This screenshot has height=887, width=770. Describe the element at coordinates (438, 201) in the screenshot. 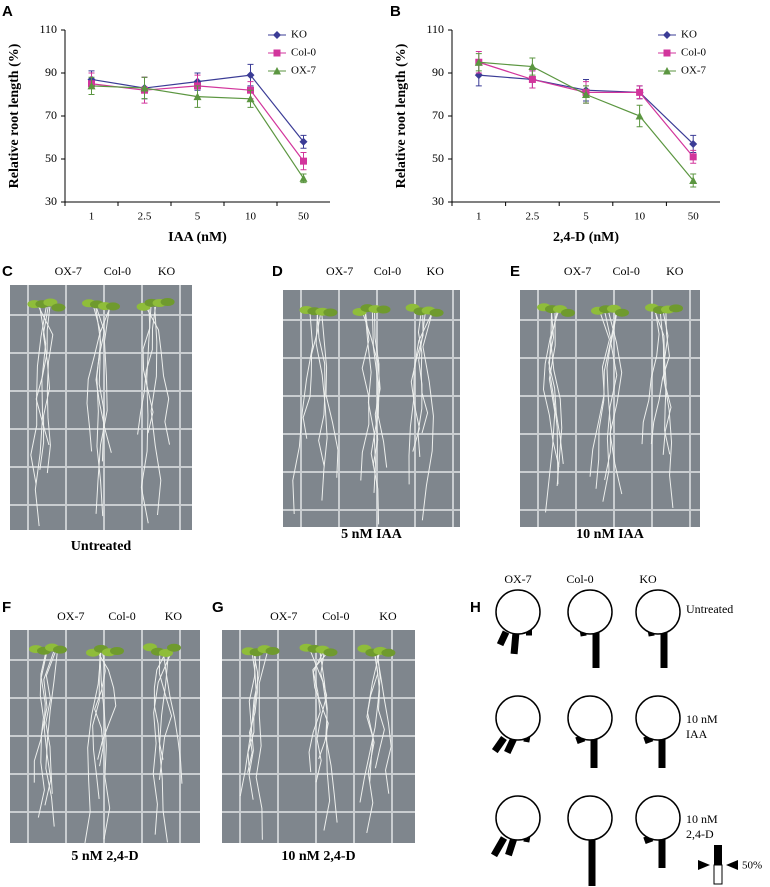

I see `y-tick-label: 30` at that location.